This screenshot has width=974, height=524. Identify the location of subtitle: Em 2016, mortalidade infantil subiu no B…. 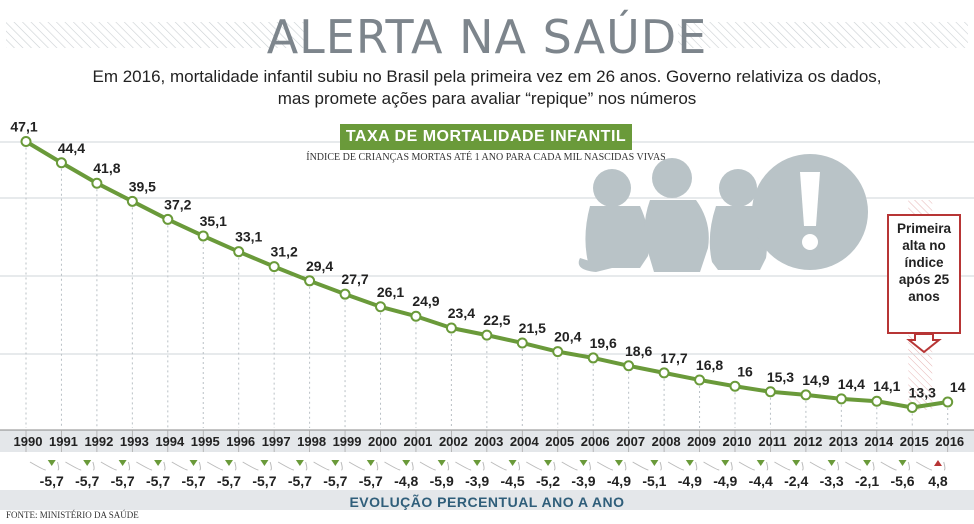
(487, 88).